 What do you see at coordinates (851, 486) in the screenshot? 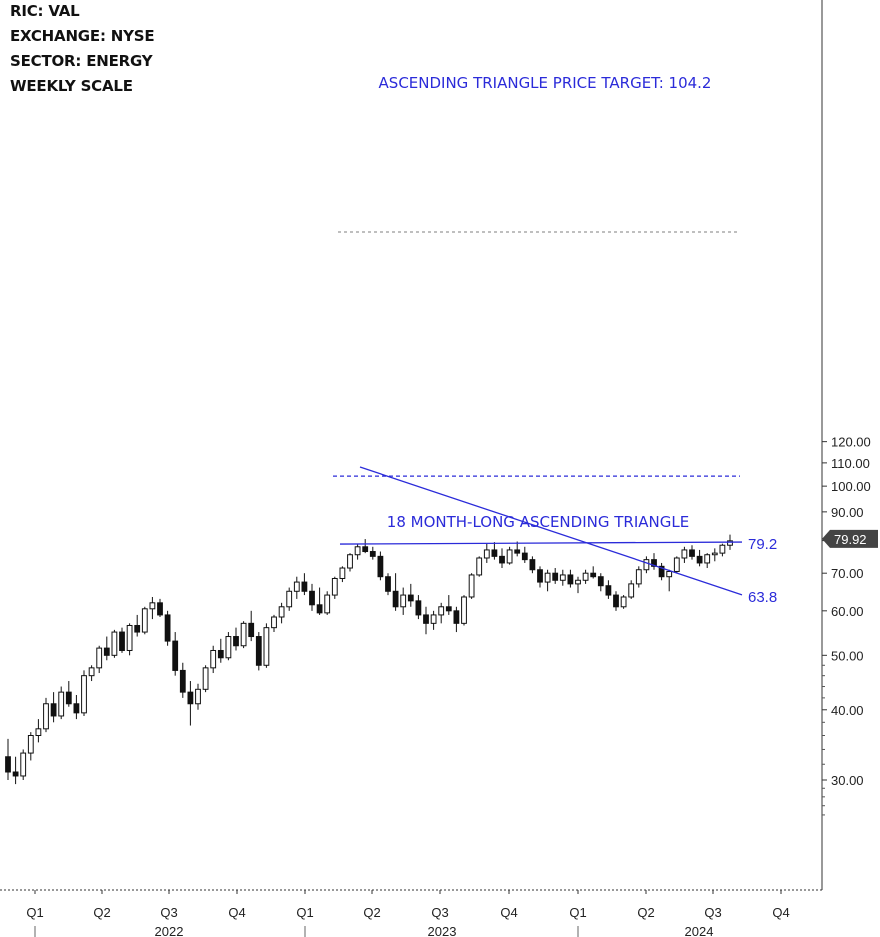
I see `price-tick-label: 100.00` at bounding box center [851, 486].